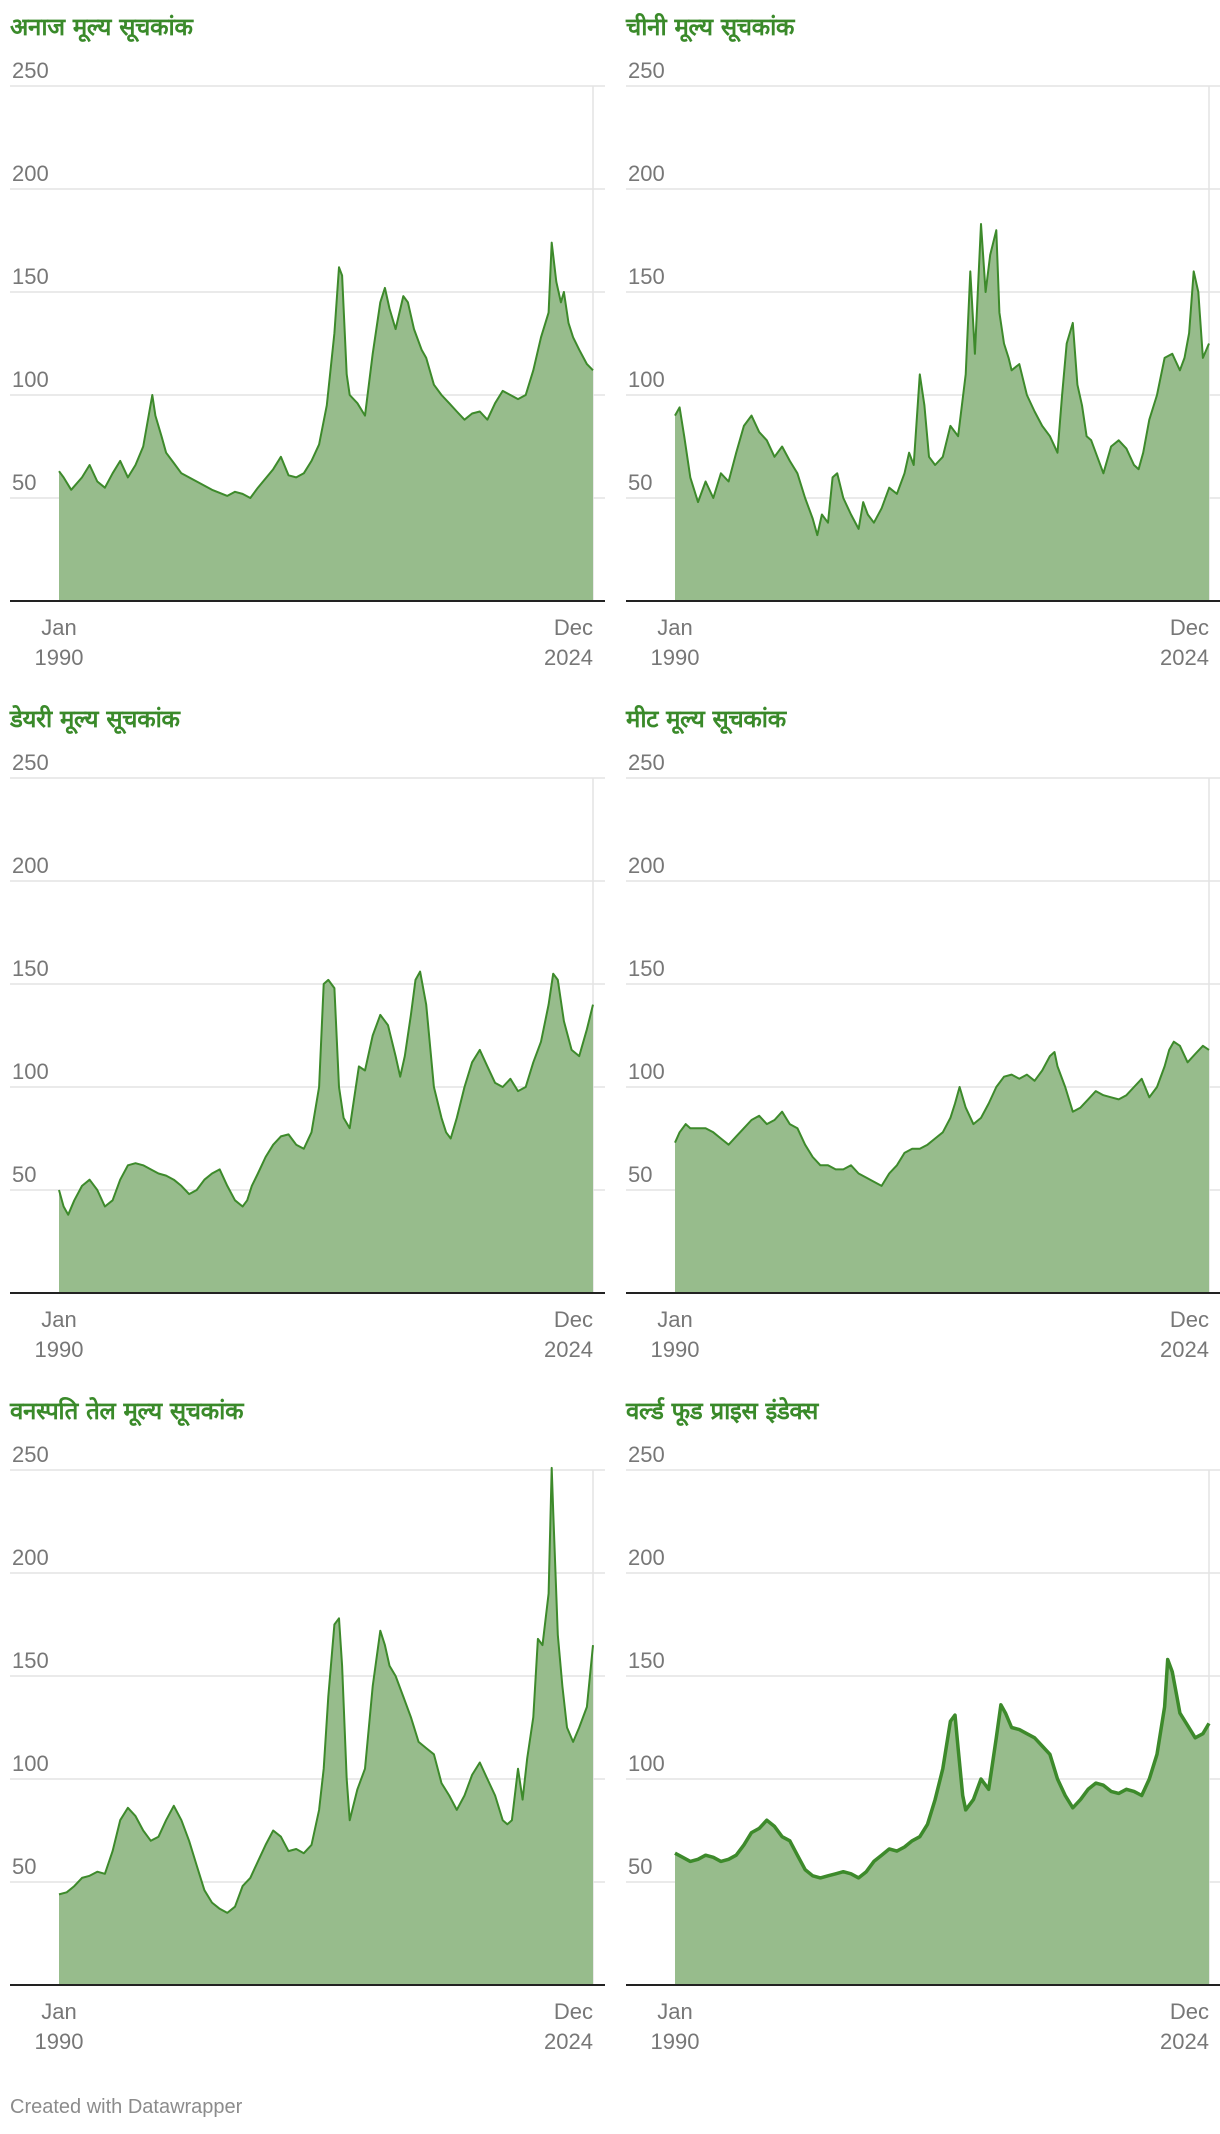 Image resolution: width=1220 pixels, height=2134 pixels. I want to click on chart-title: वनस्पति तेल मूल्य सूचकांक, so click(127, 1411).